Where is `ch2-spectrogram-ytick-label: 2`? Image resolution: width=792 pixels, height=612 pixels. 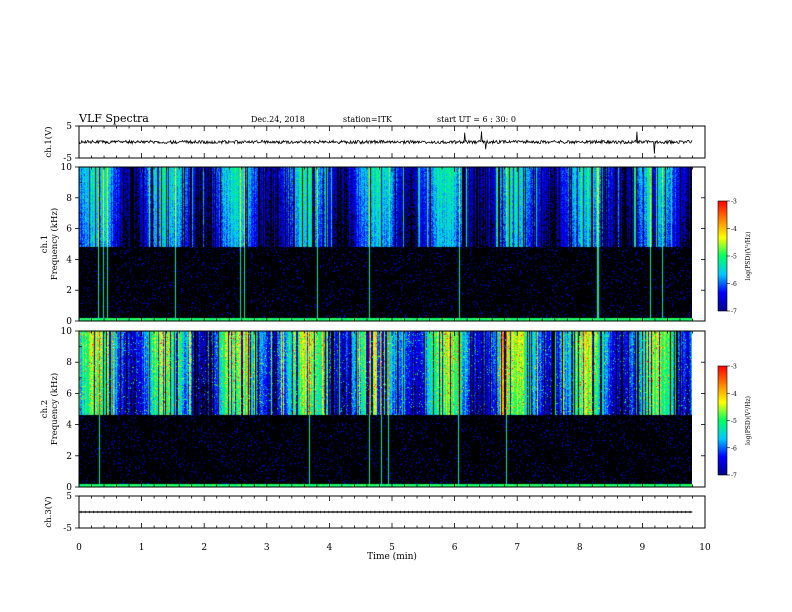
ch2-spectrogram-ytick-label: 2 is located at coordinates (69, 457).